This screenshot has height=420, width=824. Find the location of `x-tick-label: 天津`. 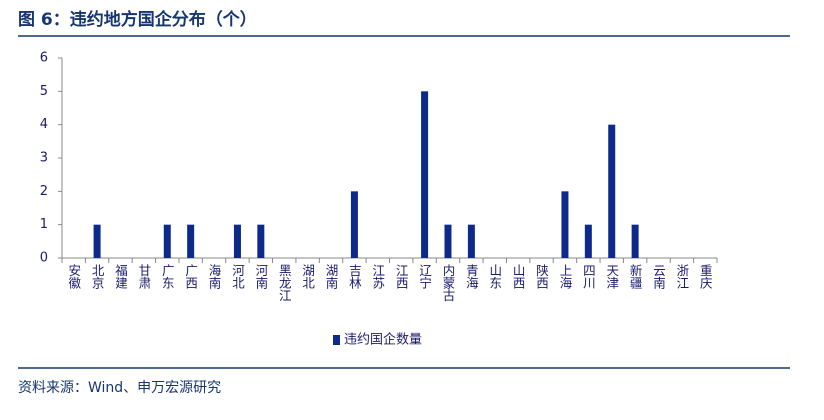

x-tick-label: 天津 is located at coordinates (611, 276).